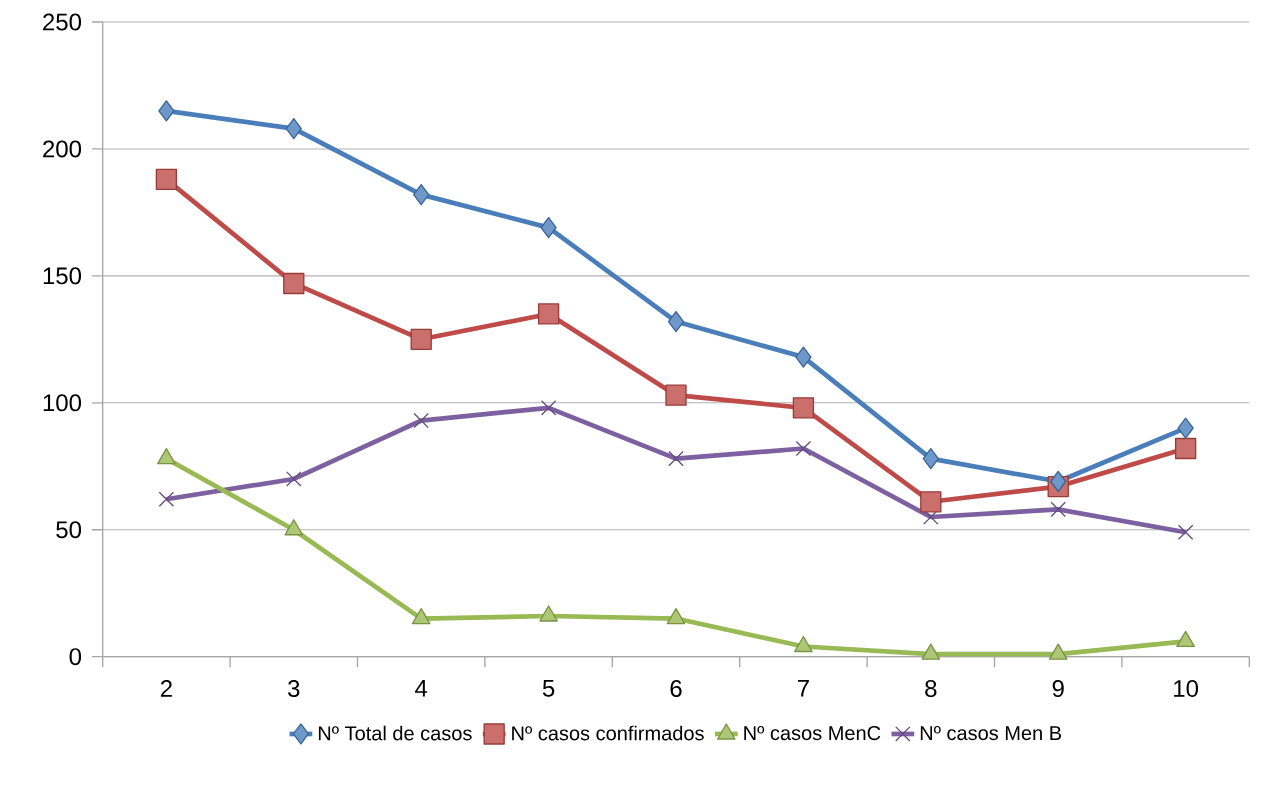 This screenshot has width=1265, height=786. What do you see at coordinates (69, 530) in the screenshot?
I see `y-tick-label: 50` at bounding box center [69, 530].